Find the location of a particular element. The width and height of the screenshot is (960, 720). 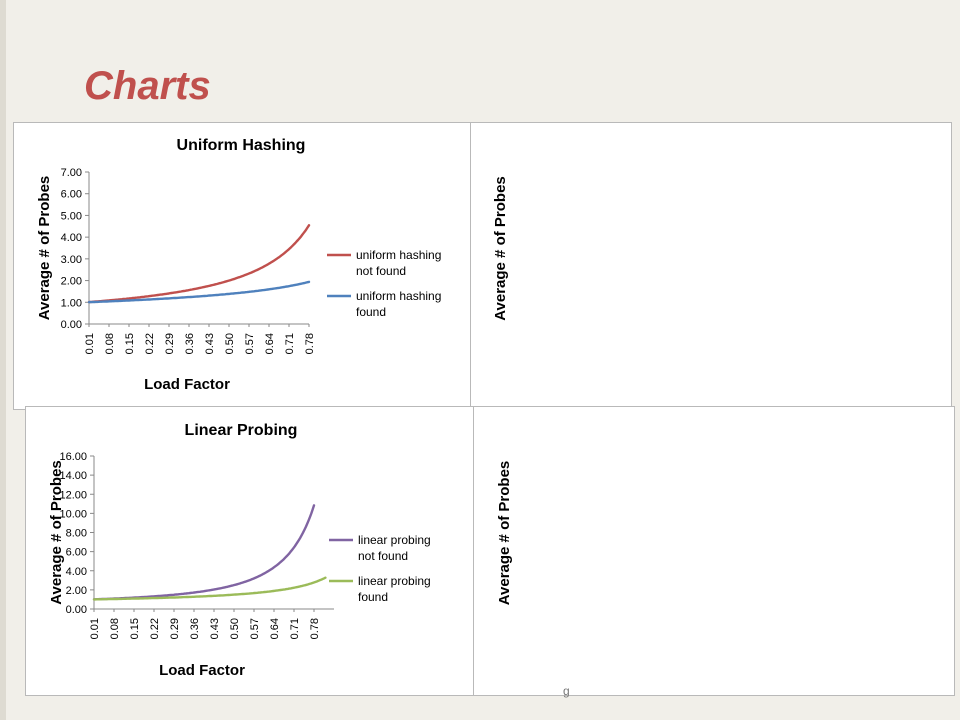

chart-title: Linear Probing is located at coordinates (241, 430).